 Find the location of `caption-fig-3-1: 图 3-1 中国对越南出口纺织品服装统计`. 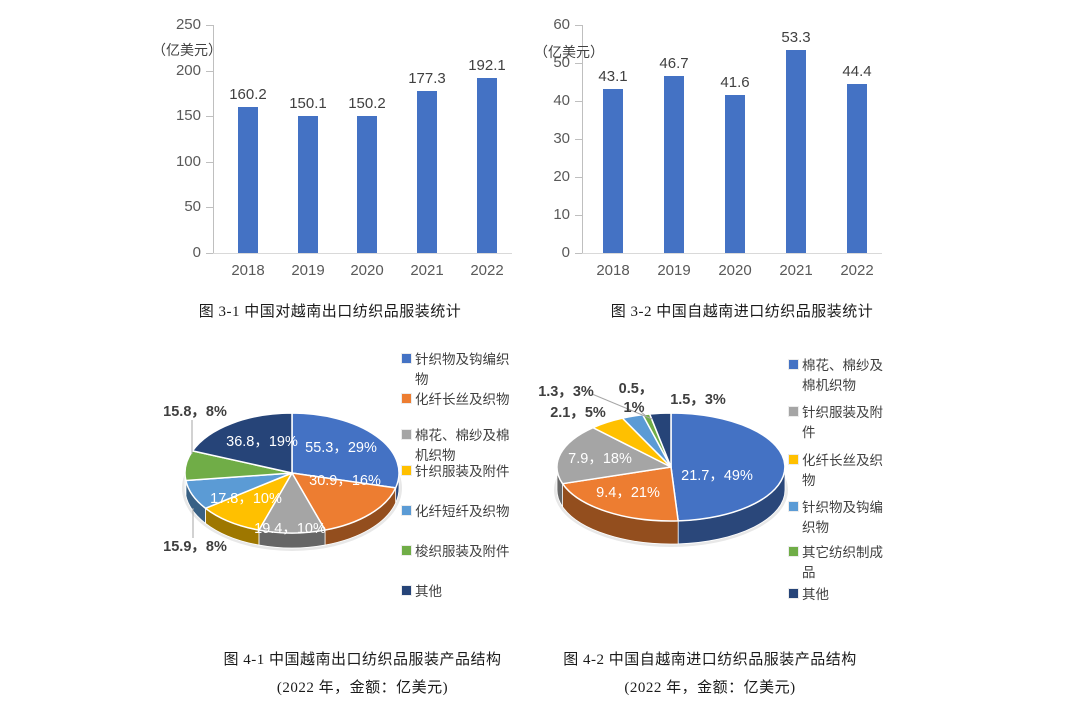

caption-fig-3-1: 图 3-1 中国对越南出口纺织品服装统计 is located at coordinates (330, 312).